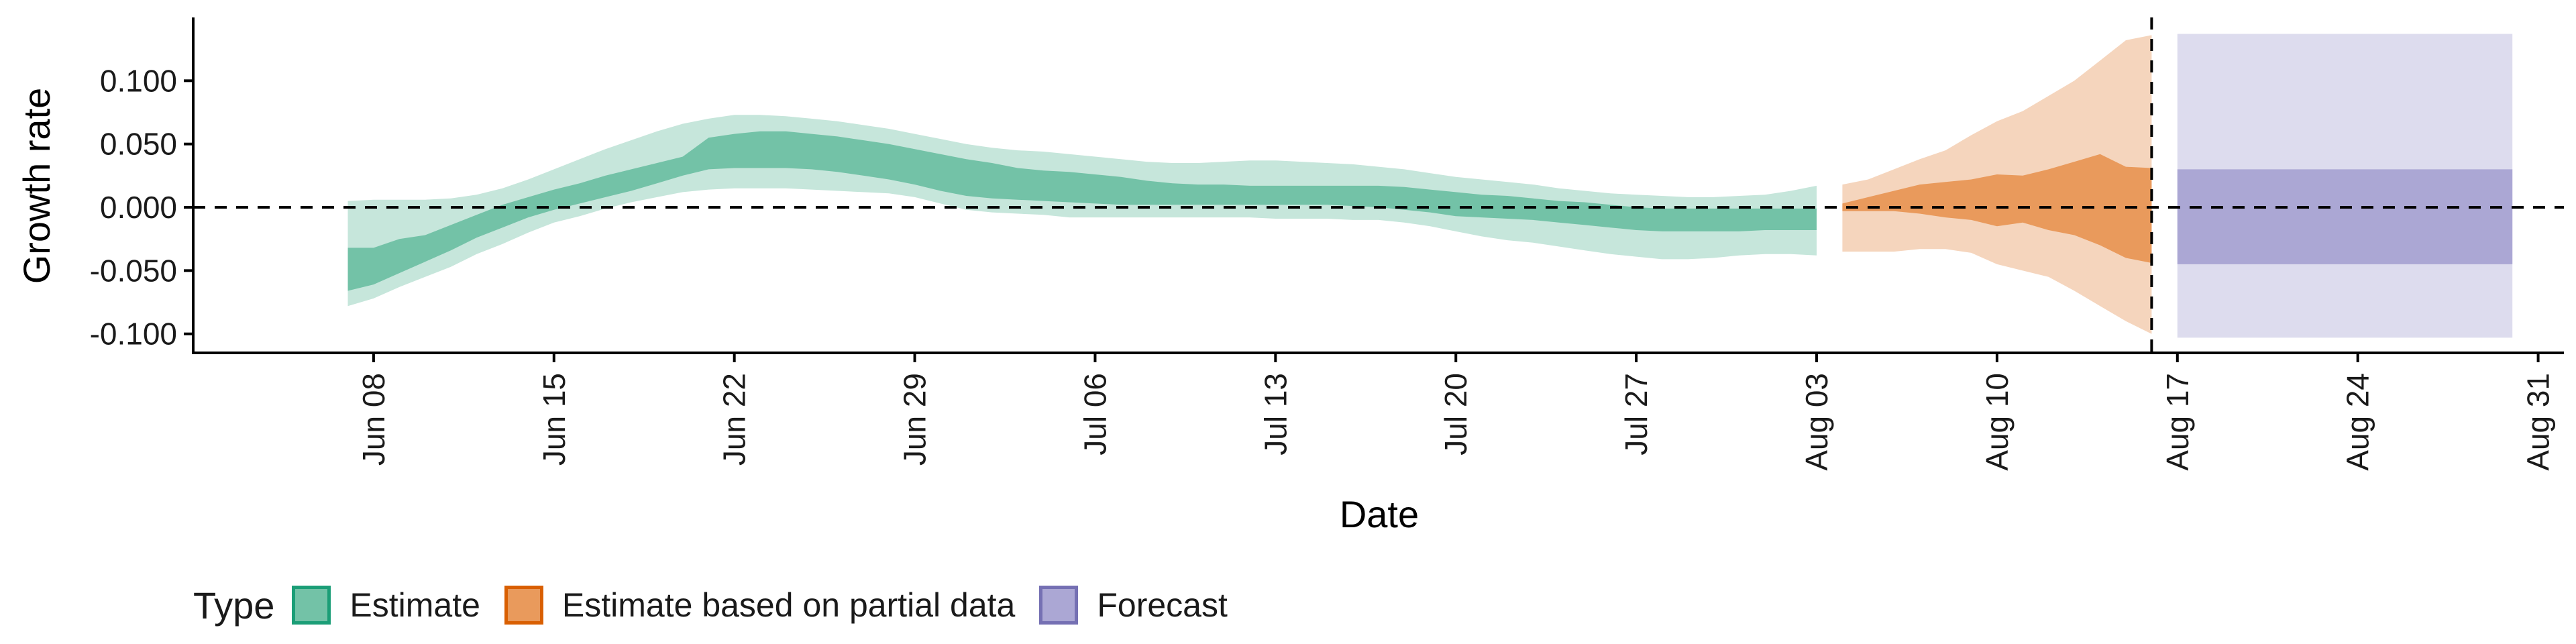  Describe the element at coordinates (1997, 422) in the screenshot. I see `x-tick-label: Aug 10` at that location.